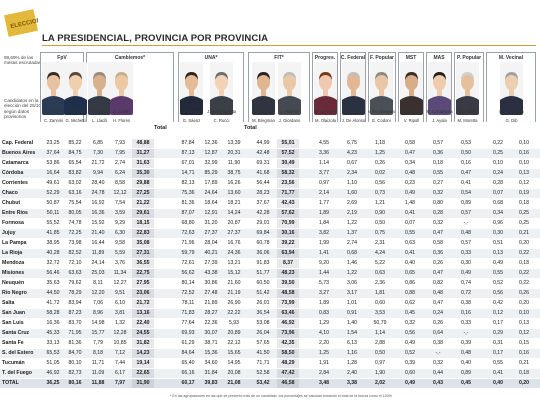  What do you see at coordinates (439, 58) in the screenshot?
I see `party-label: MAS` at bounding box center [439, 58].